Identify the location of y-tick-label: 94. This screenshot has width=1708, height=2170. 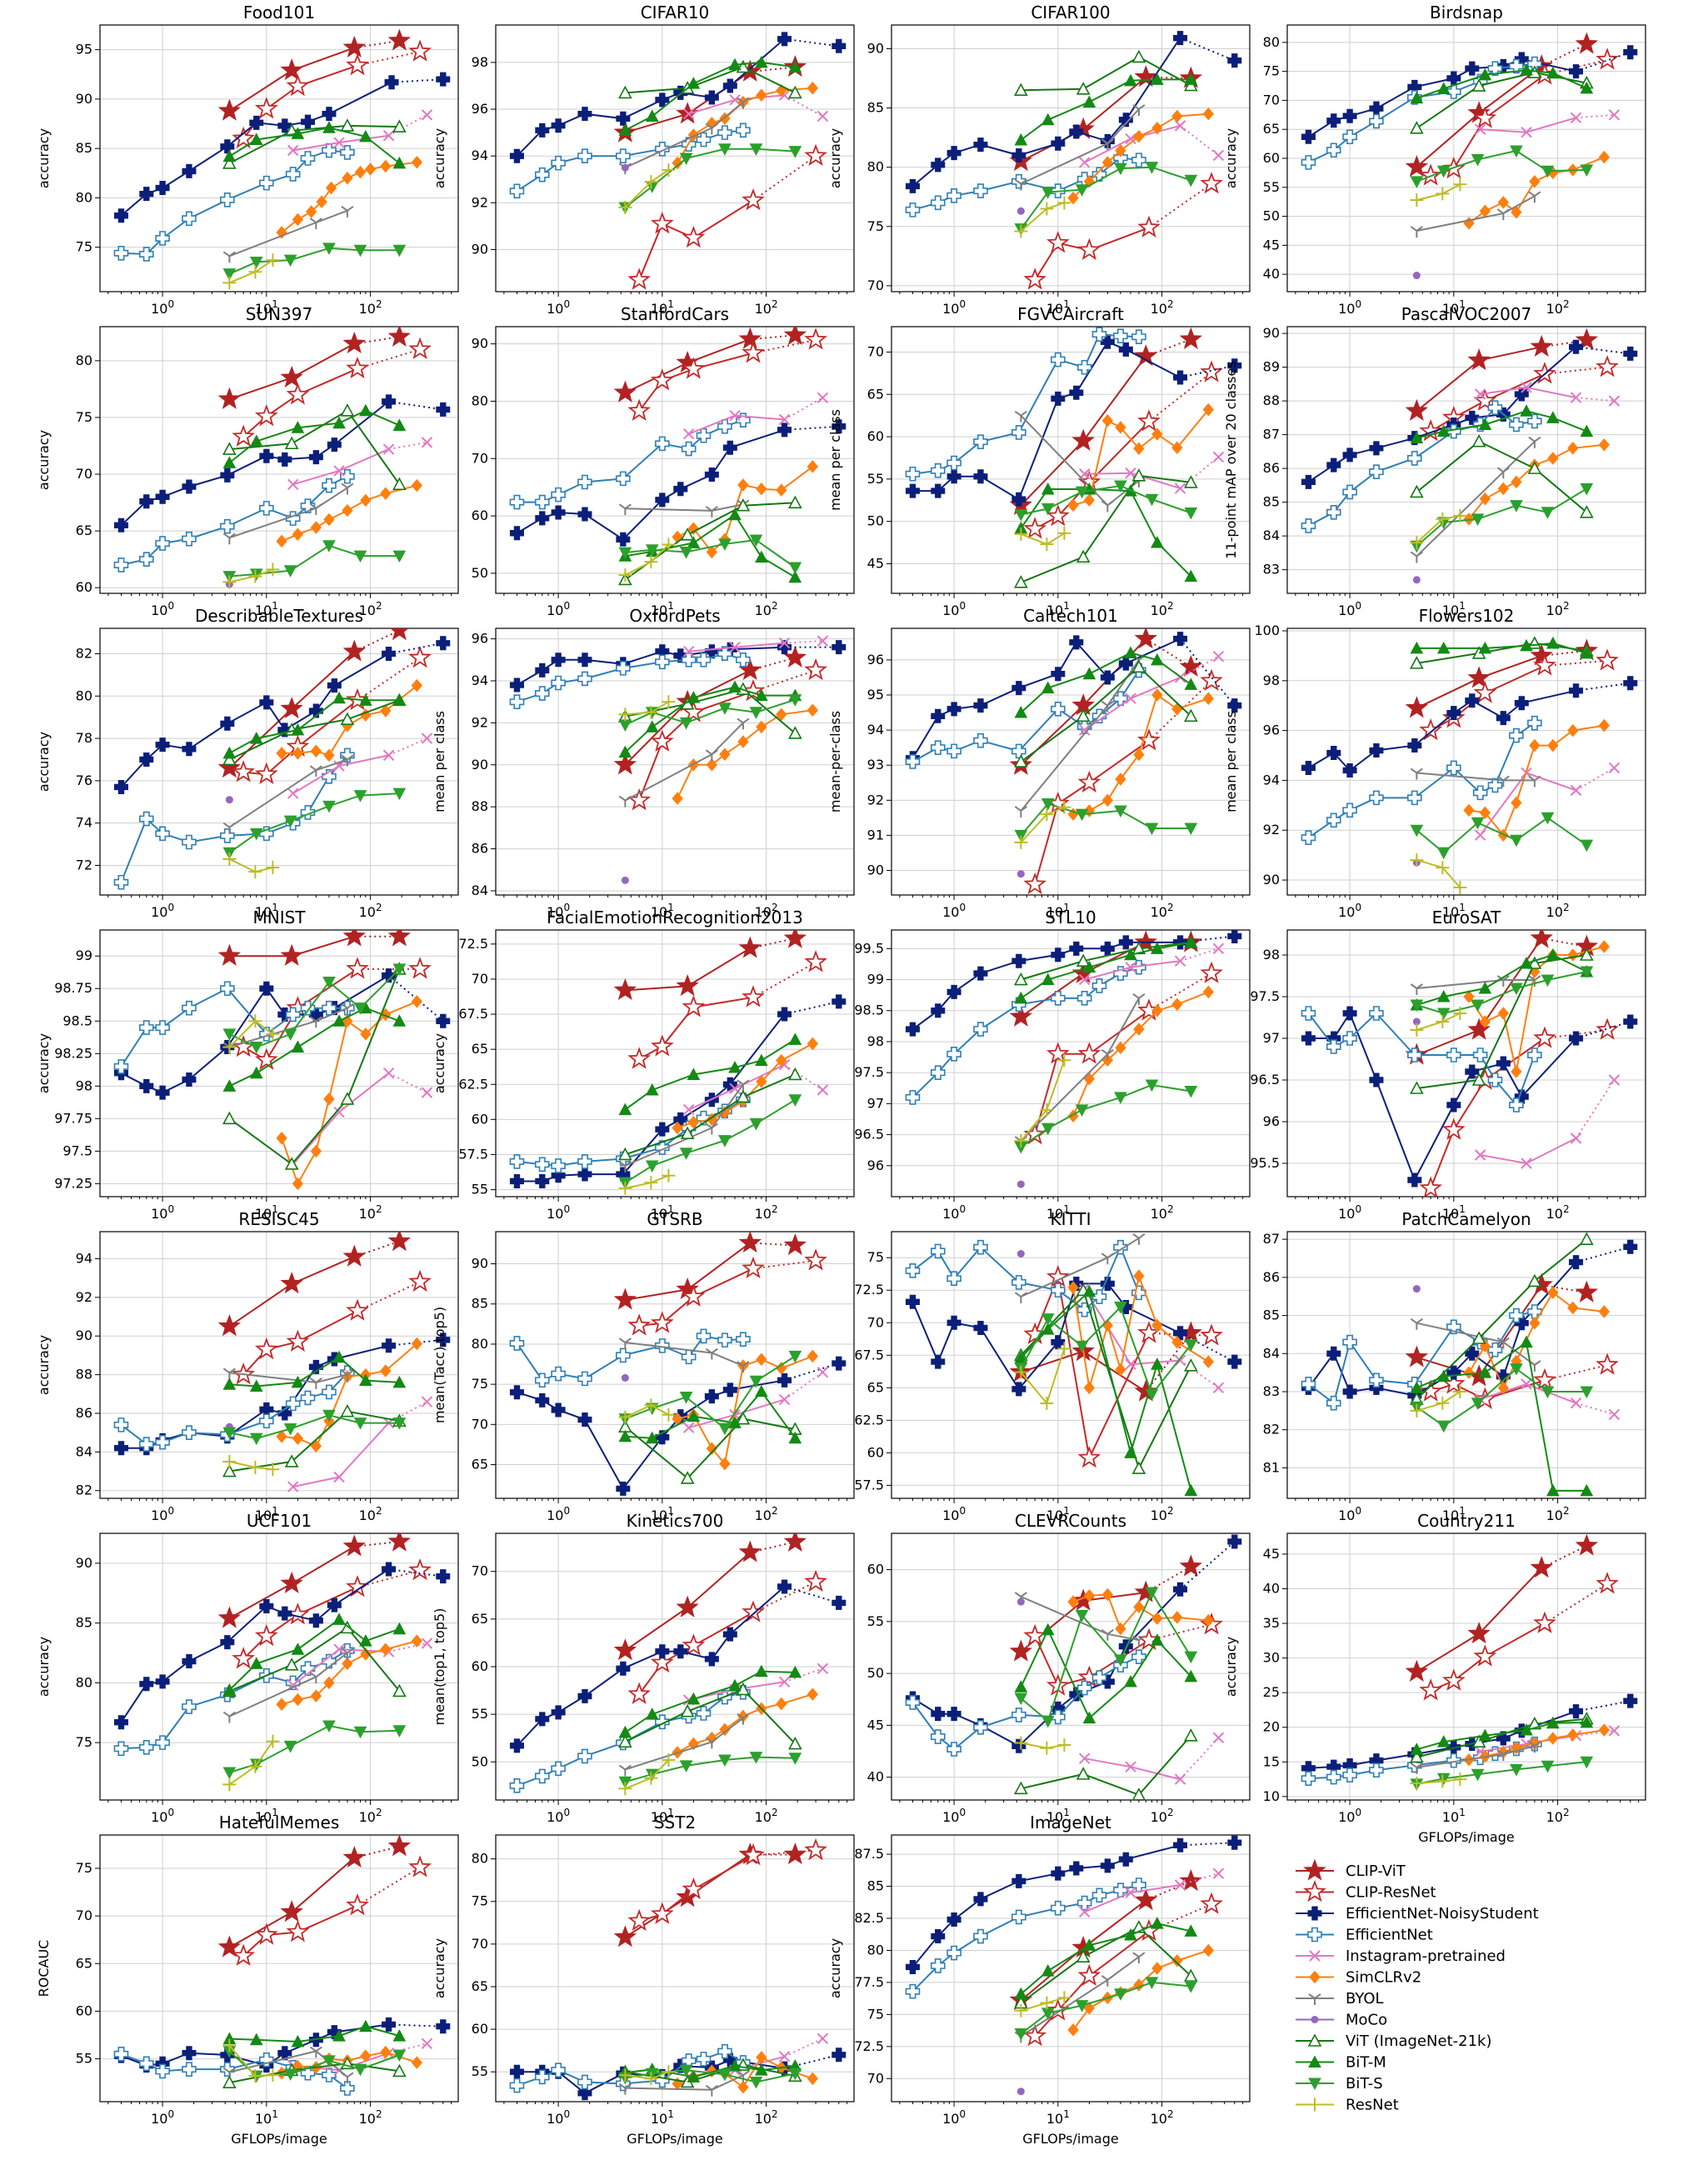
(84, 1258).